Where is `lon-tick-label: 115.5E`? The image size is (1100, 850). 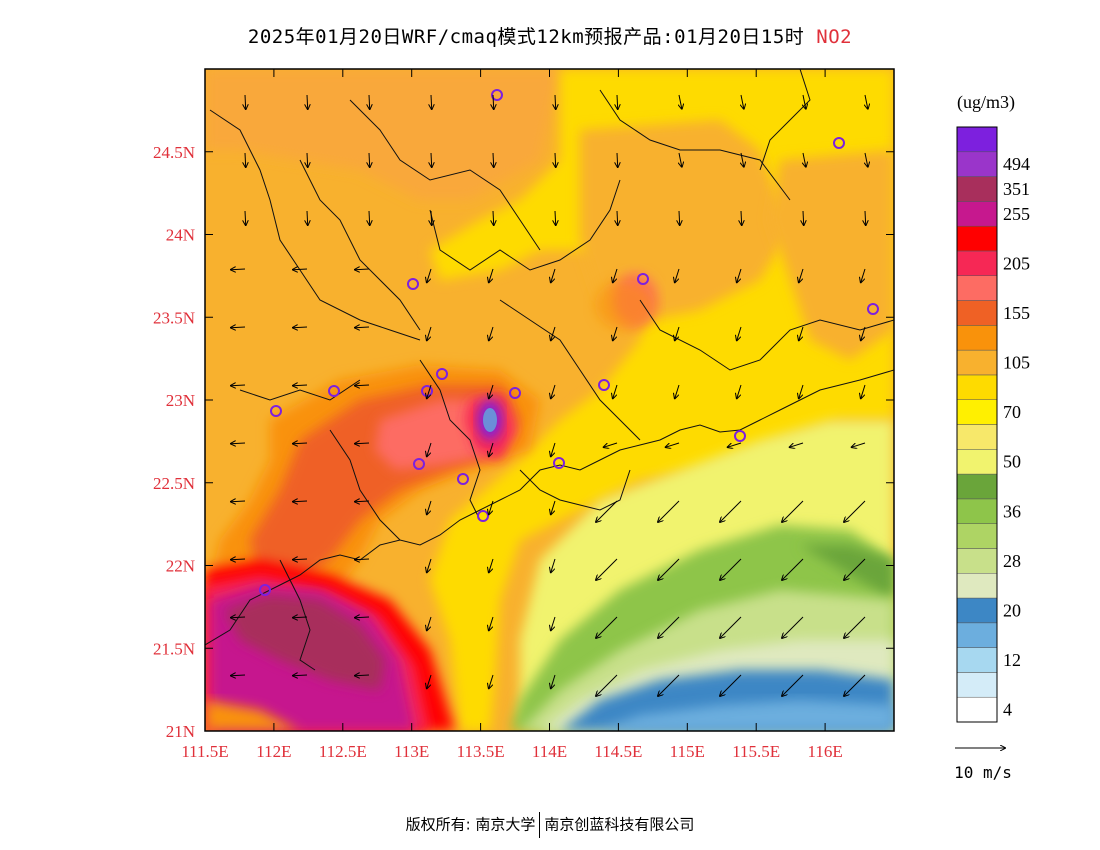 lon-tick-label: 115.5E is located at coordinates (756, 751).